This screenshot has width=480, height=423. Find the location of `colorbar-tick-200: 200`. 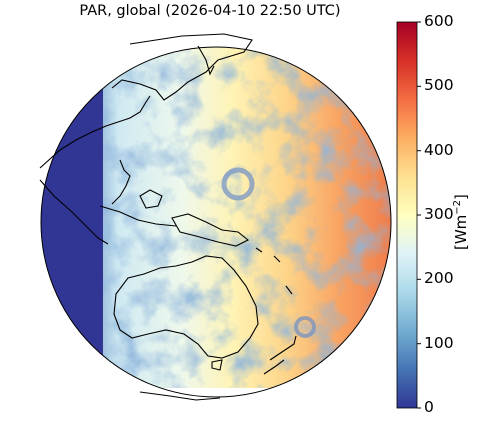

colorbar-tick-200: 200 is located at coordinates (439, 278).